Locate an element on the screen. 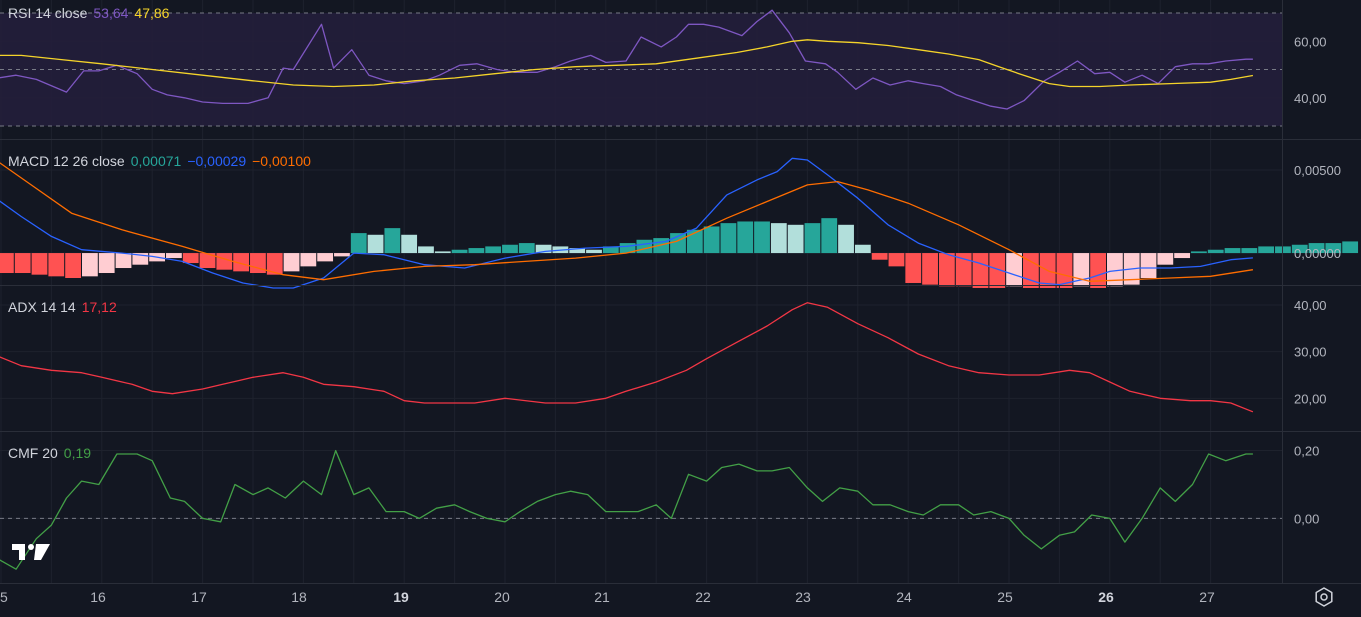 The image size is (1361, 617). rsi-ma-legend-value: 47,86 is located at coordinates (152, 13).